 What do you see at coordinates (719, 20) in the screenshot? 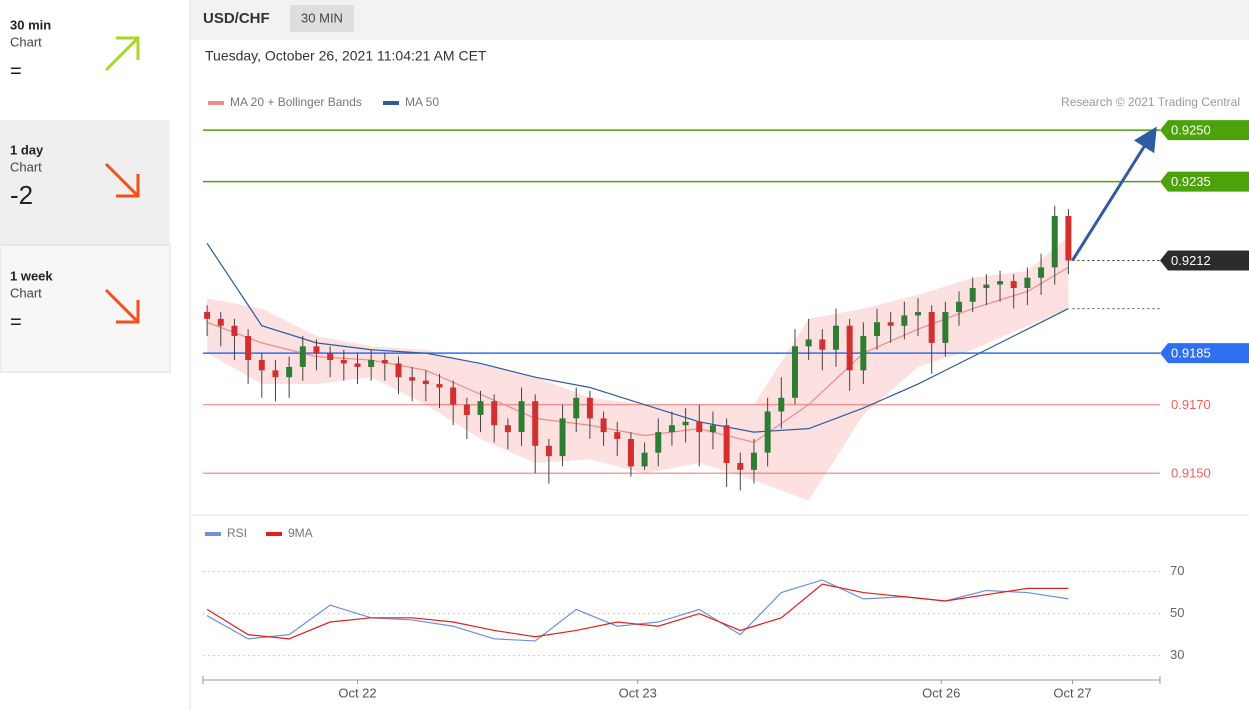
I see `header-bar` at bounding box center [719, 20].